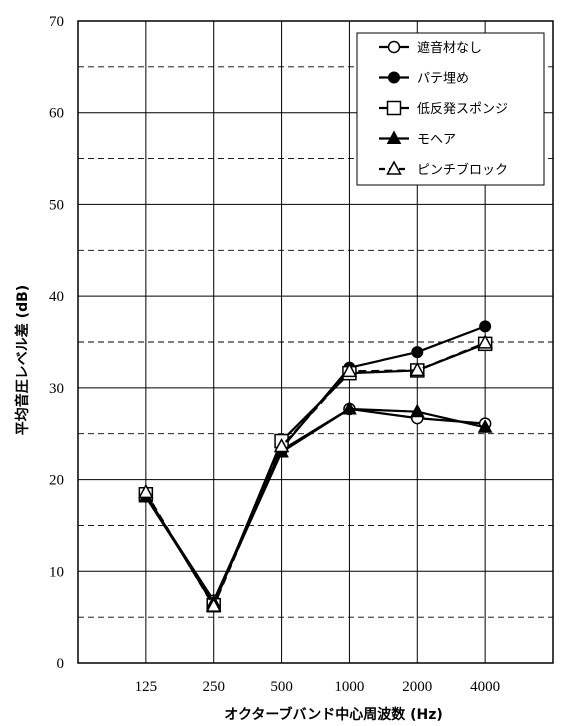  Describe the element at coordinates (449, 48) in the screenshot. I see `legend-label: 遮音材なし` at that location.